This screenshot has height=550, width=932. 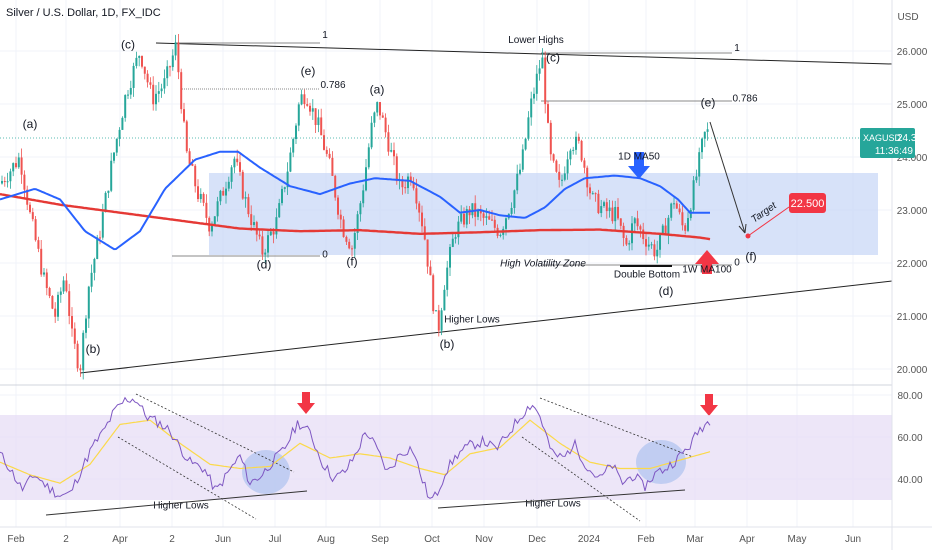 What do you see at coordinates (797, 539) in the screenshot?
I see `x-tick-label: May` at bounding box center [797, 539].